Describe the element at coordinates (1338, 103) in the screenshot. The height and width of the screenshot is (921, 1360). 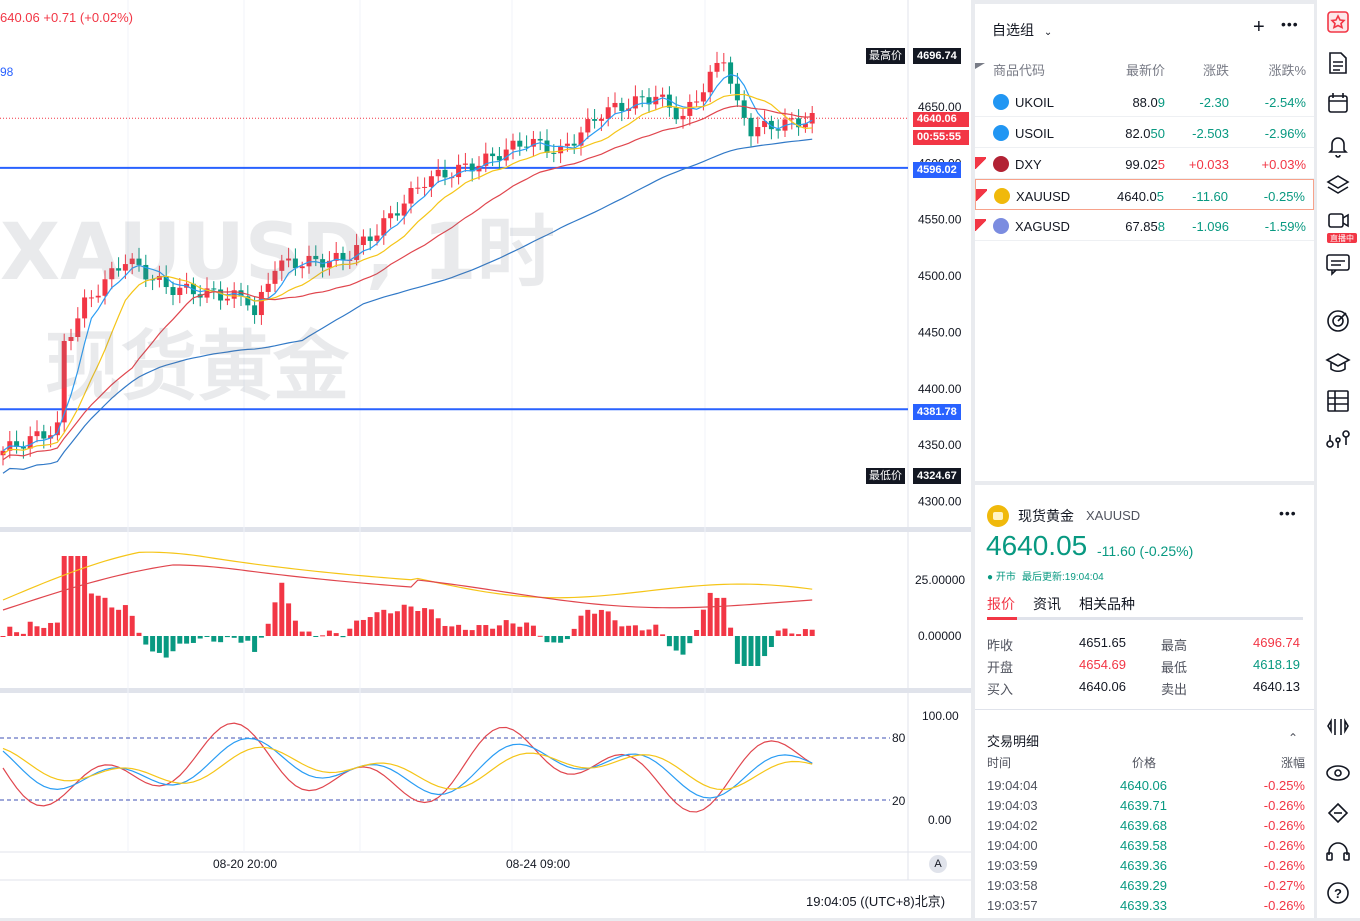
I see `calendar-icon` at that location.